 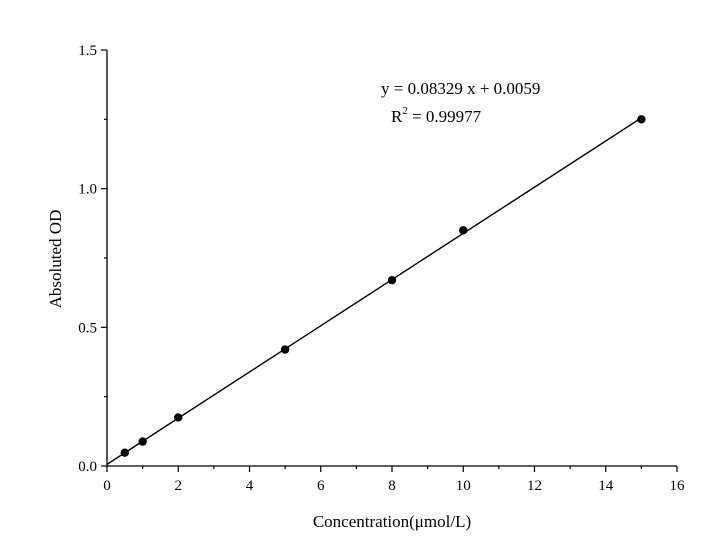 I want to click on x-tick-label: 6, so click(x=321, y=486).